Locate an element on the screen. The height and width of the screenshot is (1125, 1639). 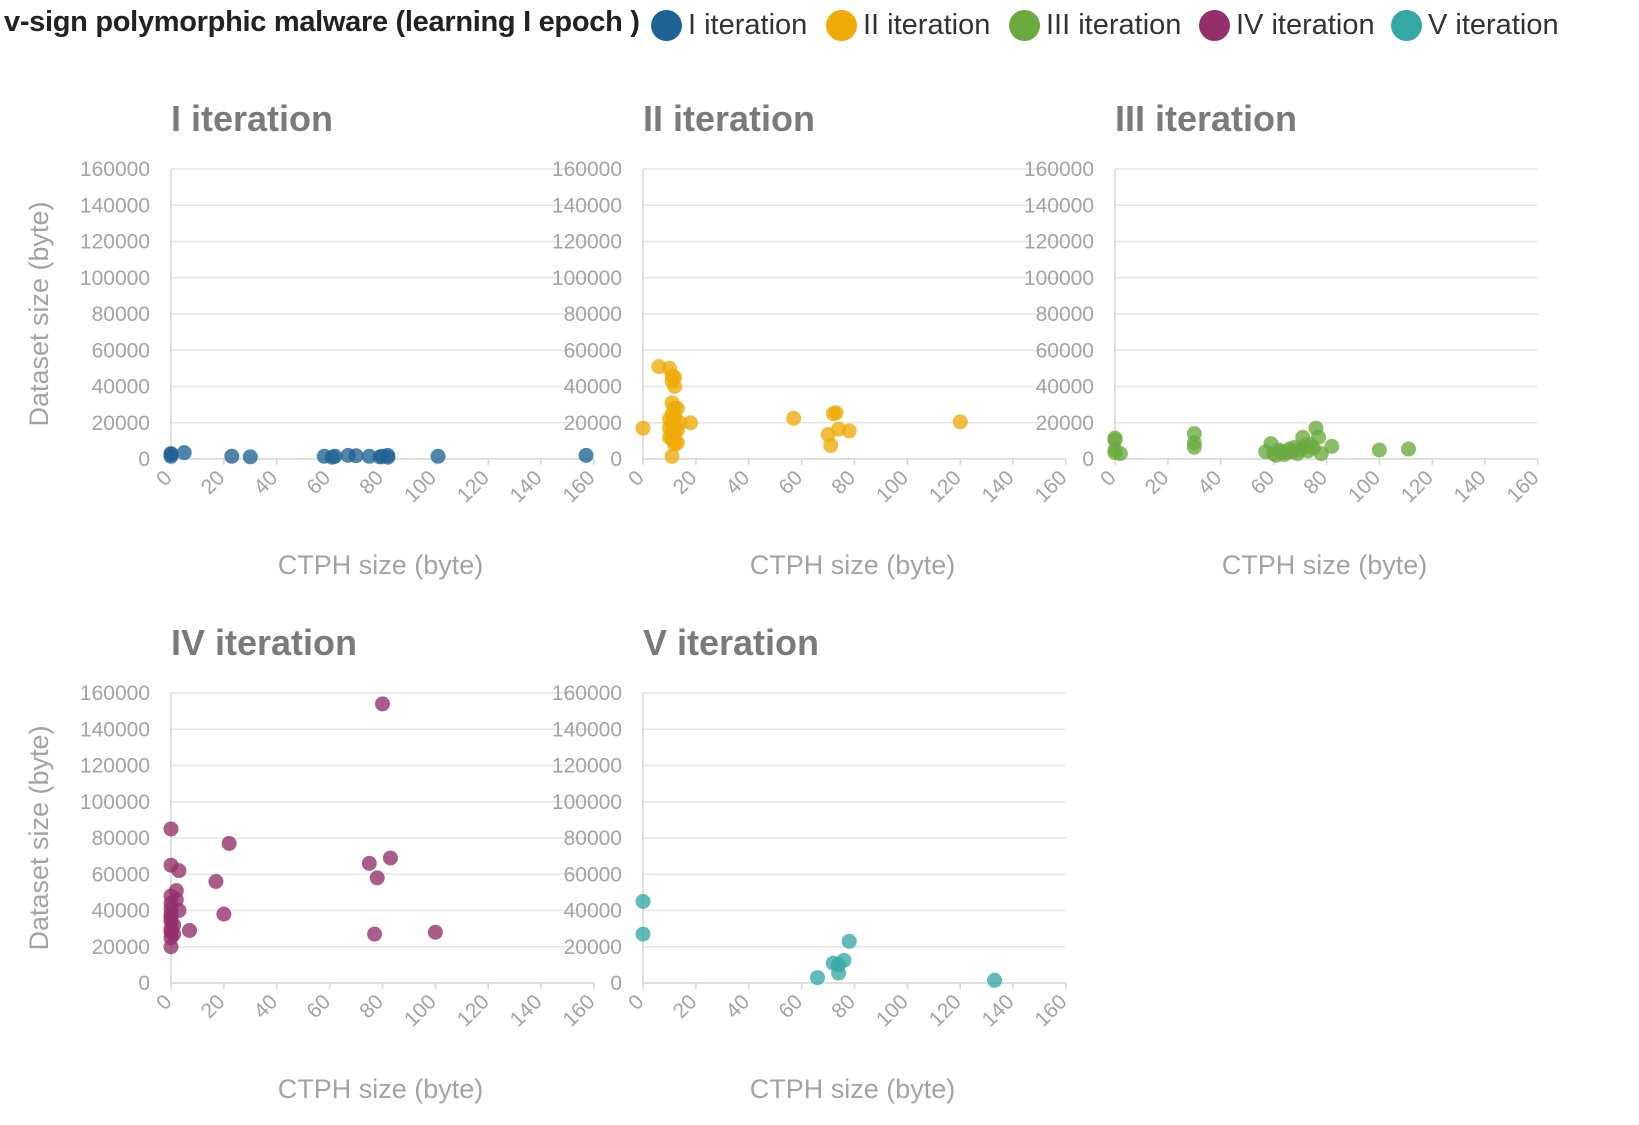
panel-title: III iteration is located at coordinates (1206, 118).